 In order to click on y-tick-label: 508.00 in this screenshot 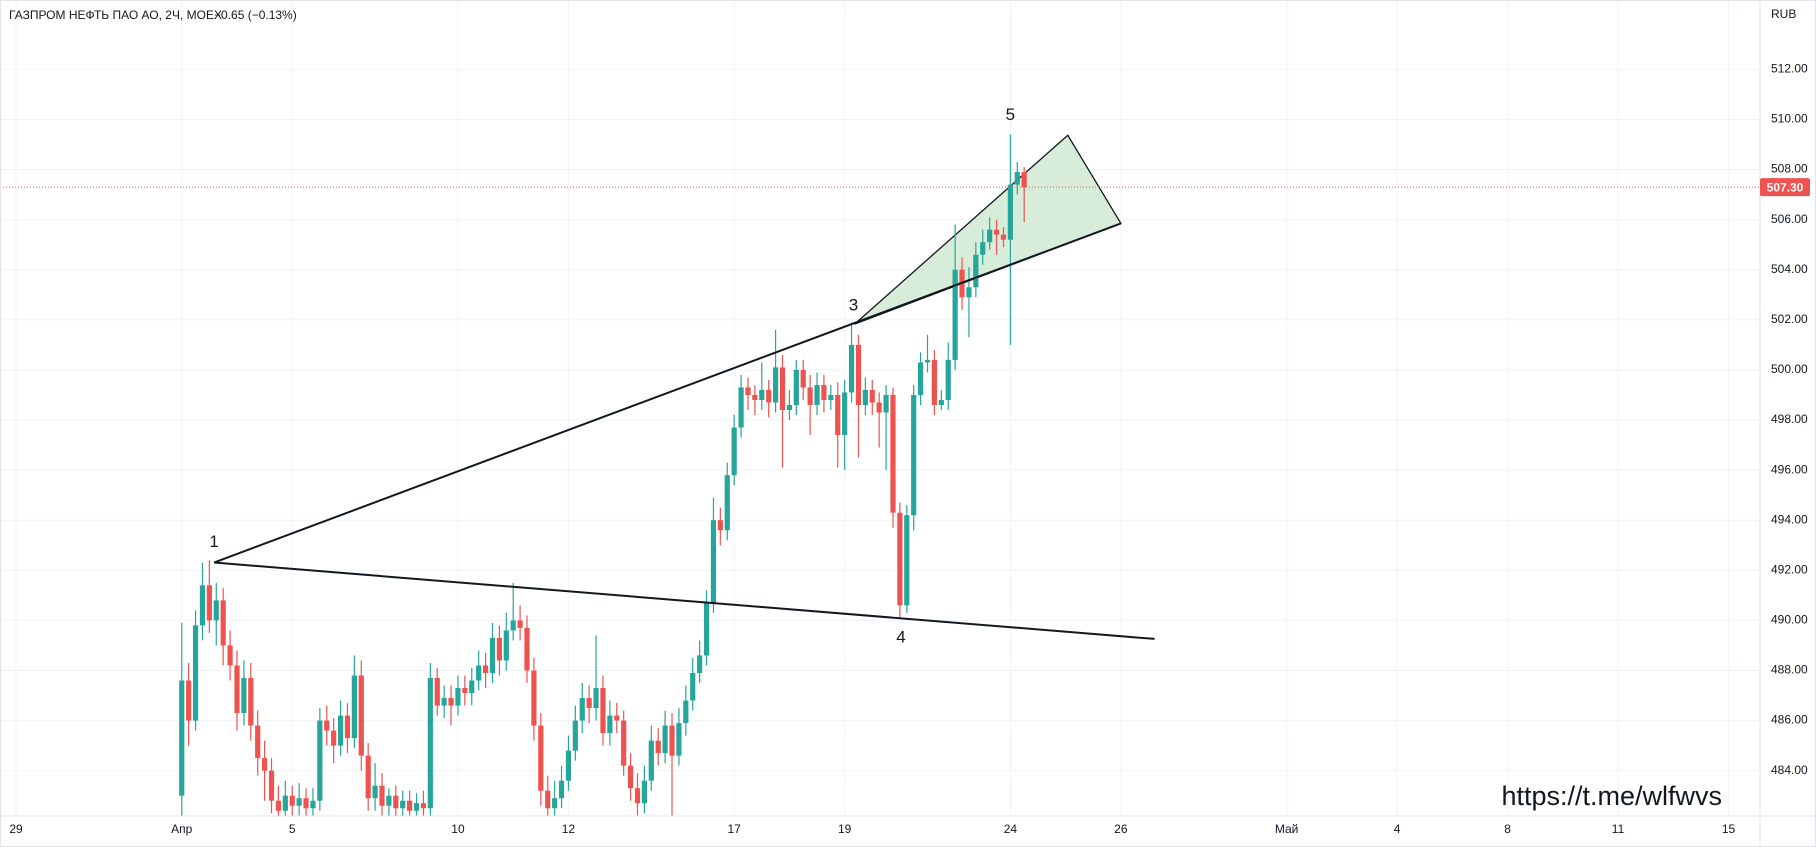, I will do `click(1789, 169)`.